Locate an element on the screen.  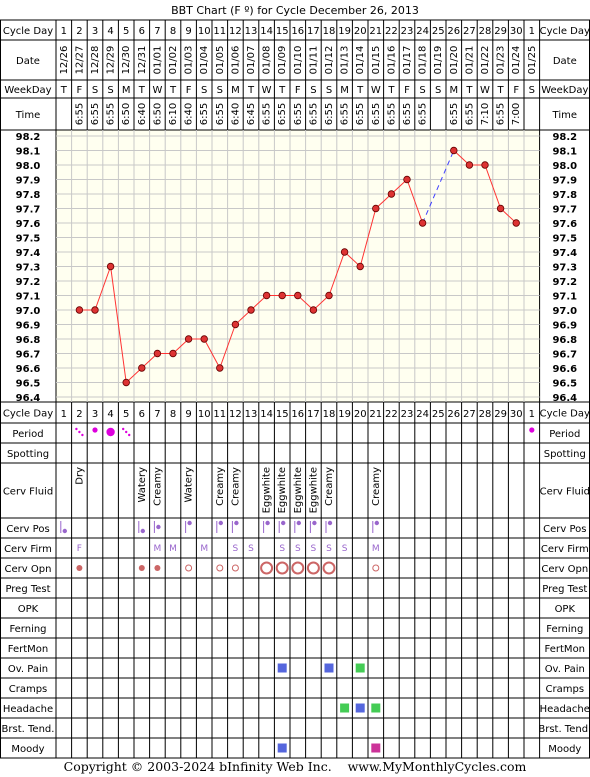
y-tick-label-right: 97.1 is located at coordinates (564, 297).